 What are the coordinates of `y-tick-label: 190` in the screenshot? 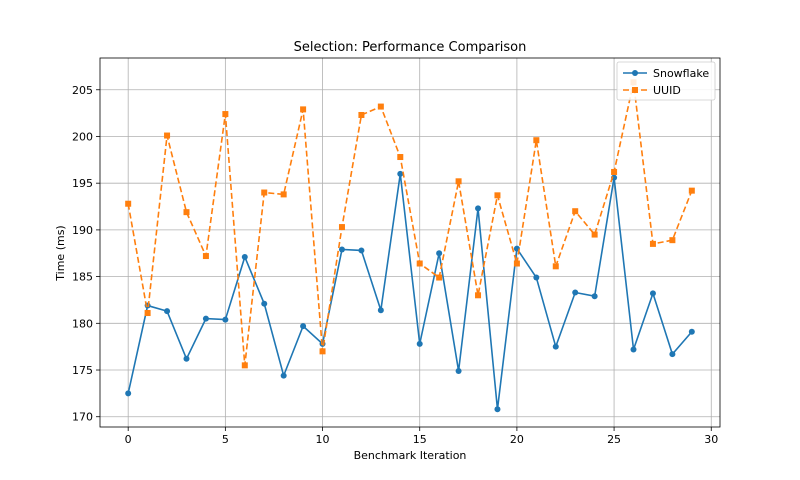 It's located at (82, 230).